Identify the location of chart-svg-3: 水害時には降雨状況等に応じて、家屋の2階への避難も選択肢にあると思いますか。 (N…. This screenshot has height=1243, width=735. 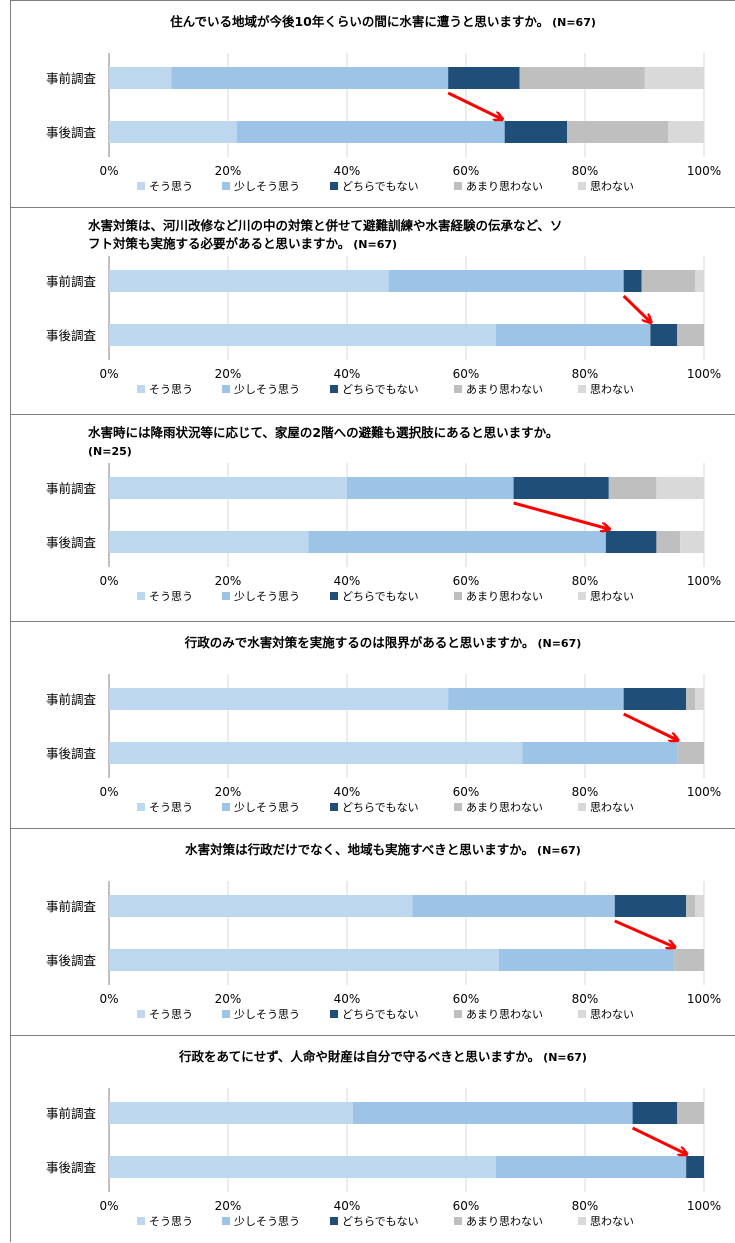
(383, 514).